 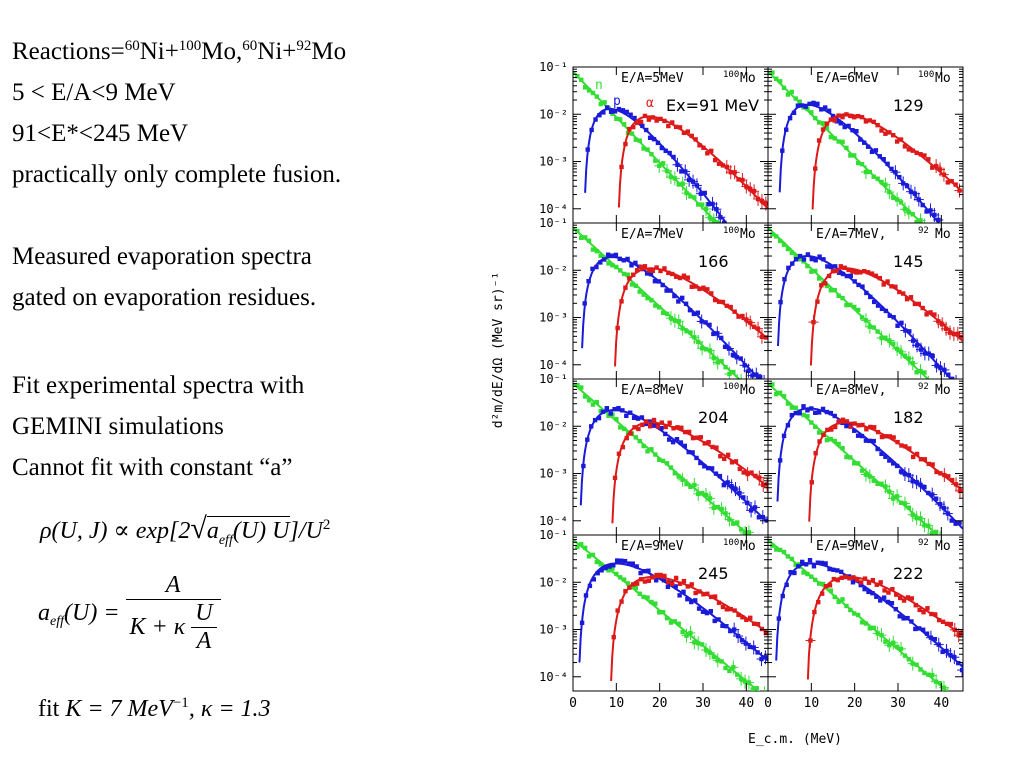 What do you see at coordinates (44, 613) in the screenshot?
I see `aeff-a: a` at bounding box center [44, 613].